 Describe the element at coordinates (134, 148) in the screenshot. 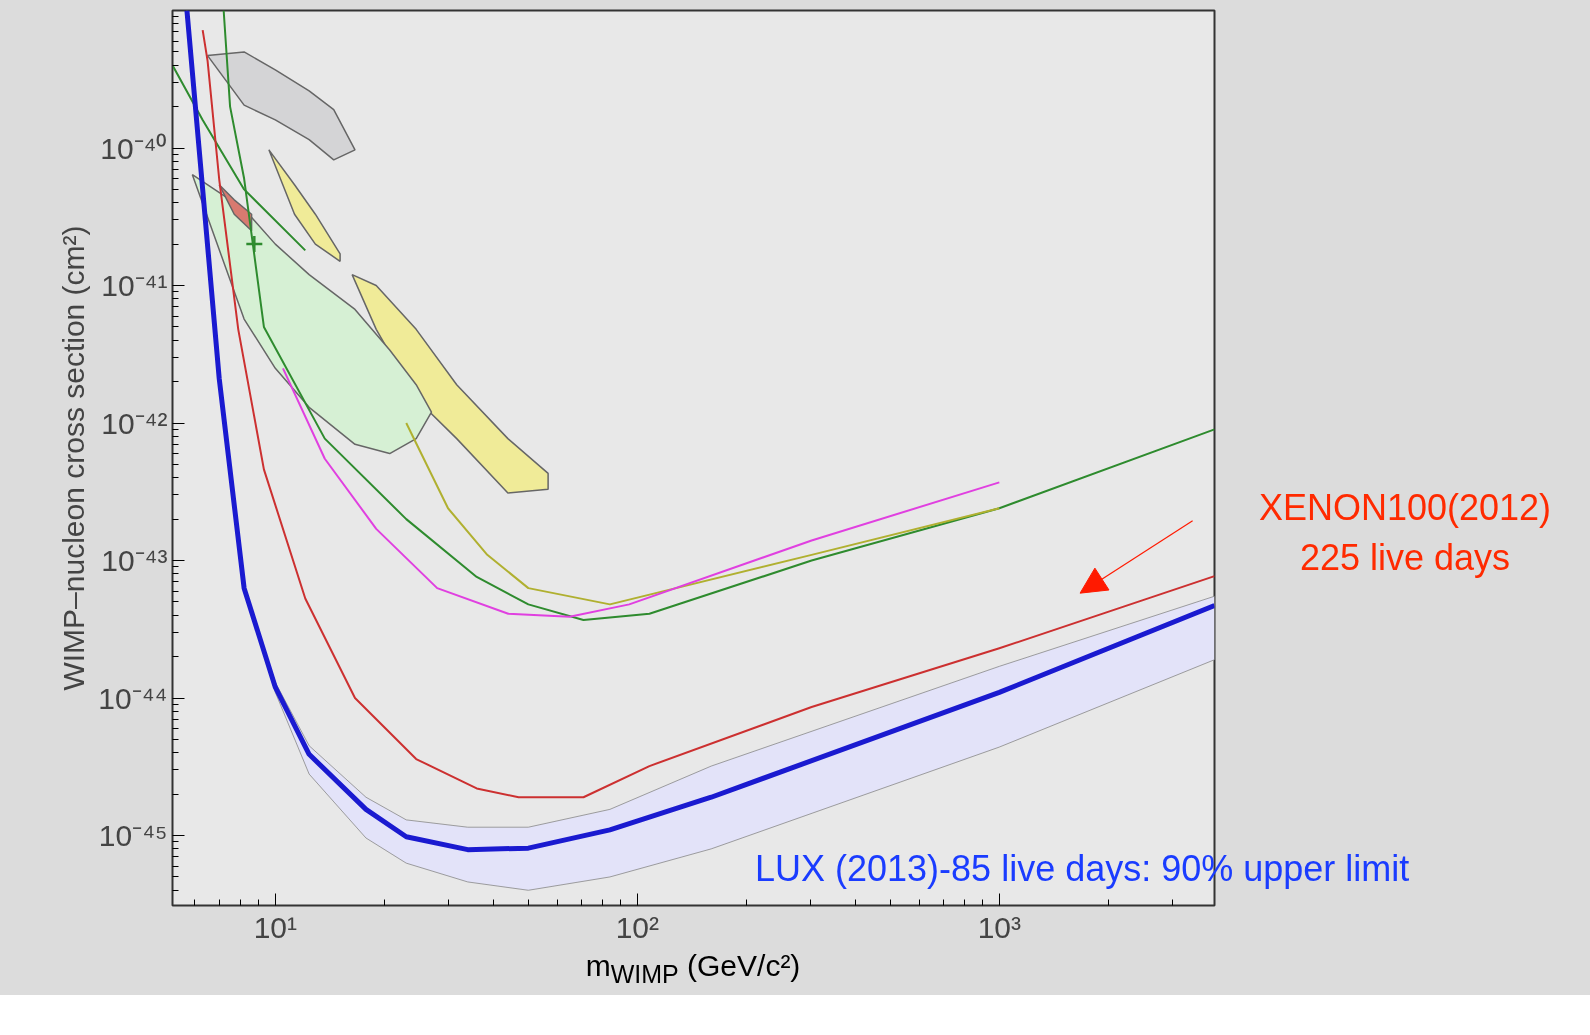

I see `y-tick-label: 10⁻⁴⁰` at that location.